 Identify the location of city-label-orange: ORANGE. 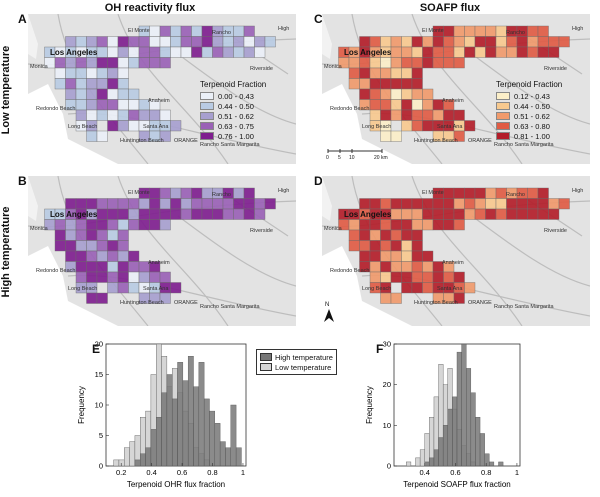
(186, 141).